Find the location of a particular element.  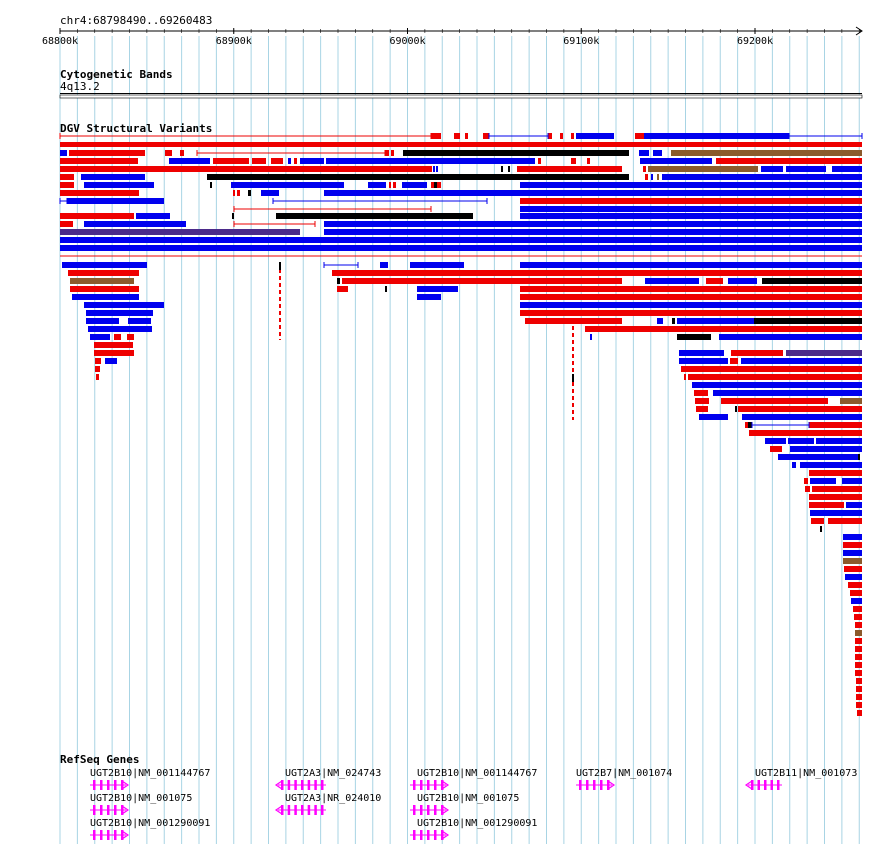

gene-label: UGT2B10|NM_001144767 is located at coordinates (150, 773).